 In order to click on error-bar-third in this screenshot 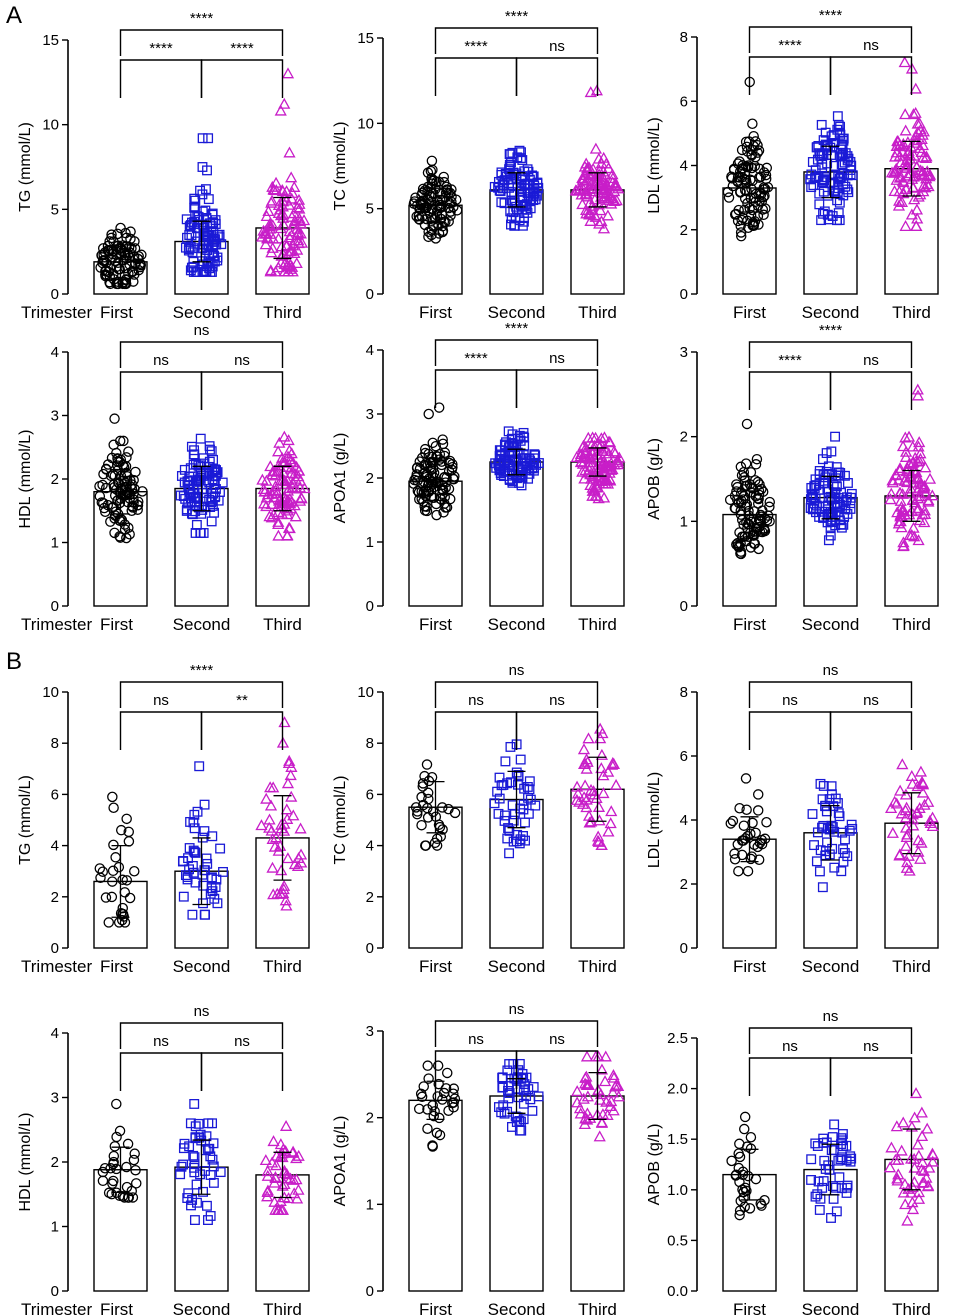, I will do `click(911, 495)`.